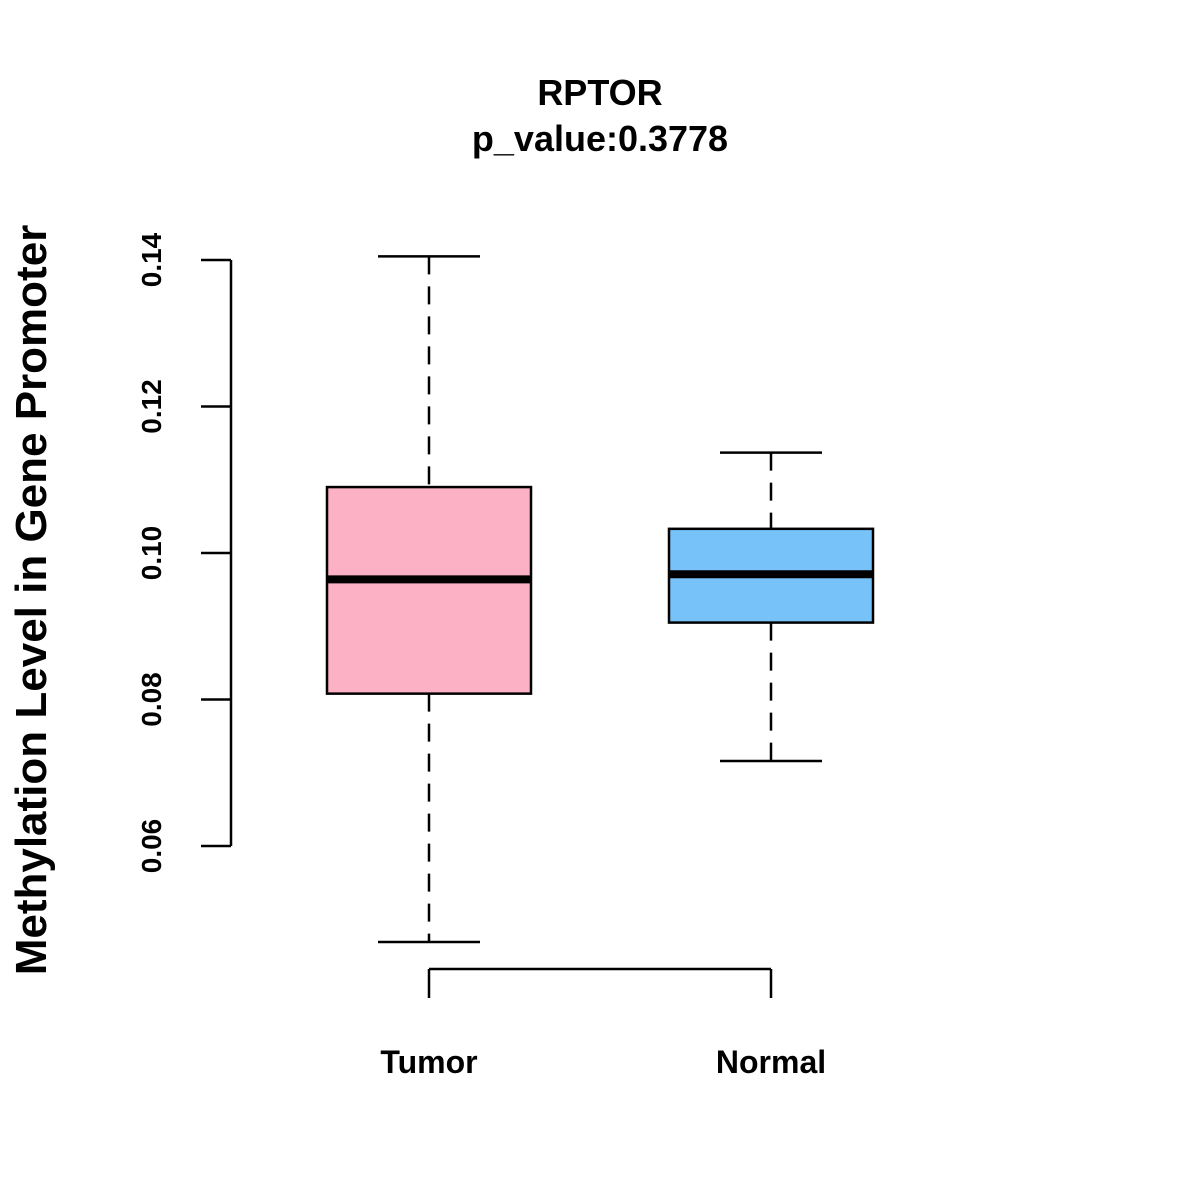  What do you see at coordinates (151, 259) in the screenshot?
I see `y-tick-label: 0.14` at bounding box center [151, 259].